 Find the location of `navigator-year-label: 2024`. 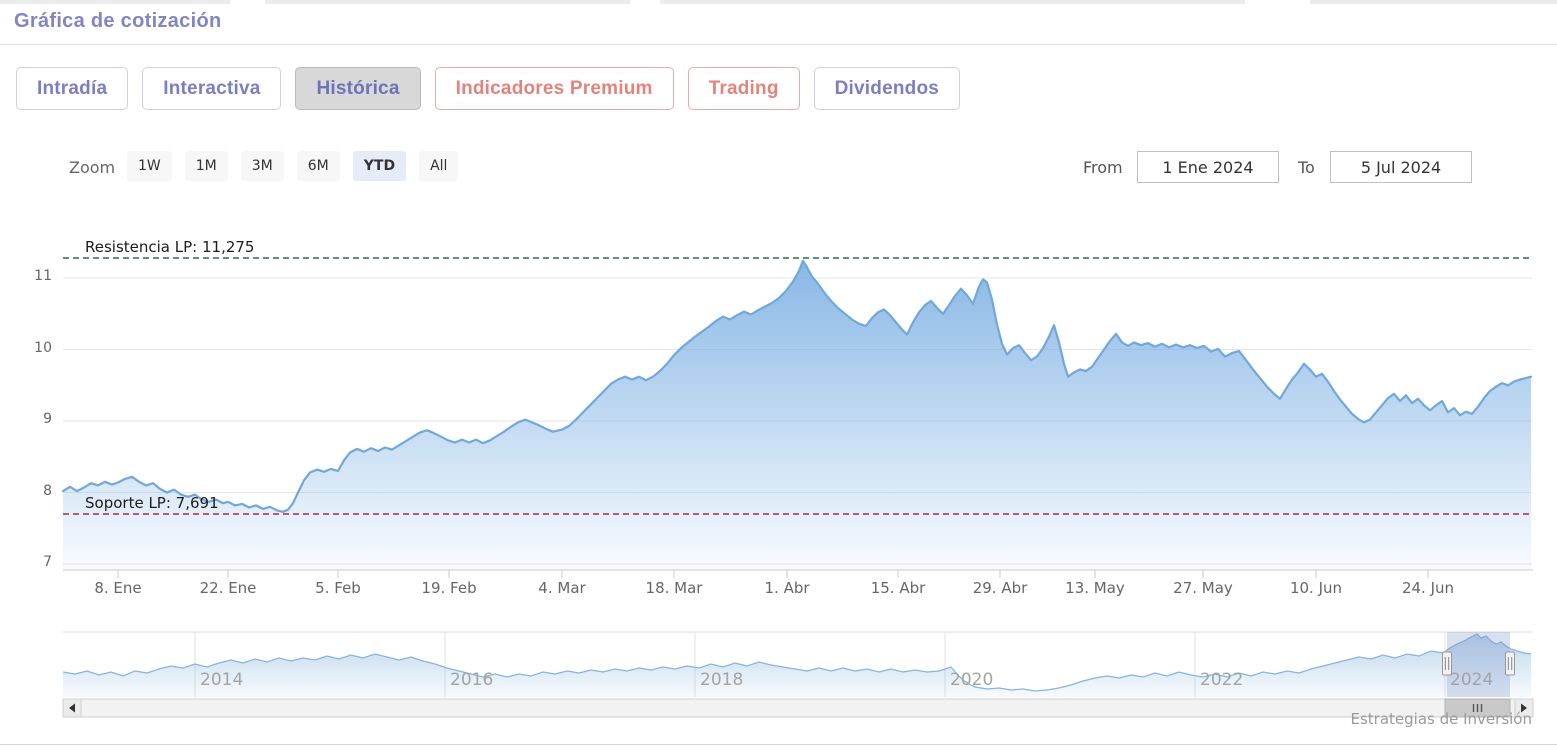

navigator-year-label: 2024 is located at coordinates (1472, 680).